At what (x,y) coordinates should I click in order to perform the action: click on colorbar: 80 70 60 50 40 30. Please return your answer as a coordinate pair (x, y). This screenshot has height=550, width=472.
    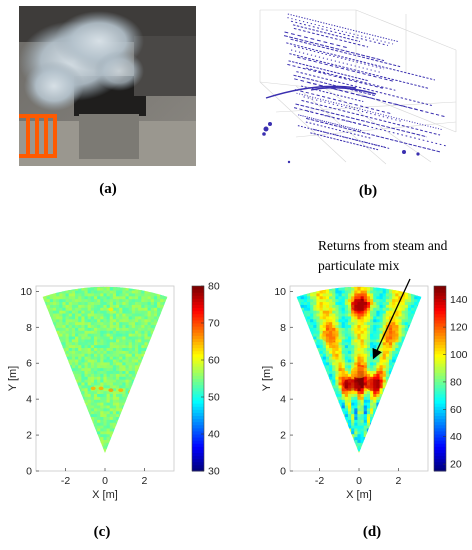
    Looking at the image, I should click on (205, 379).